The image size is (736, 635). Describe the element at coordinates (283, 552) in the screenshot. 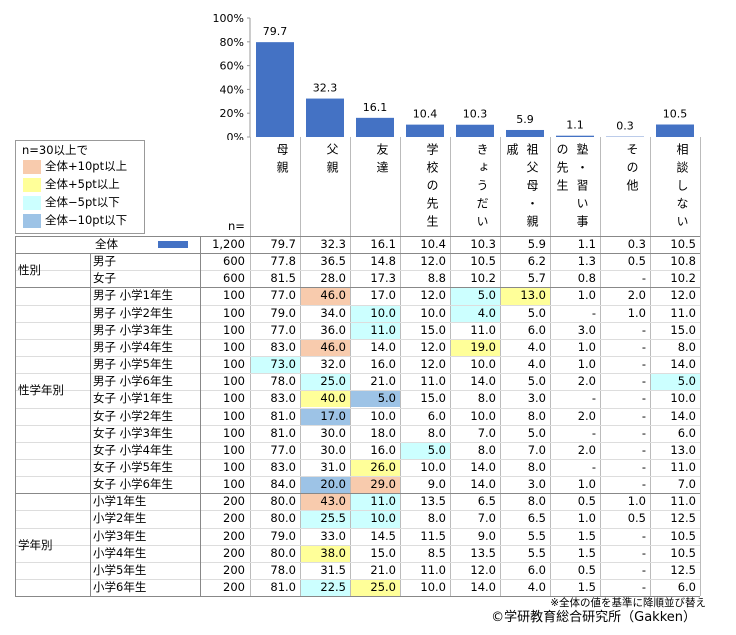

I see `cell: 80.0` at that location.